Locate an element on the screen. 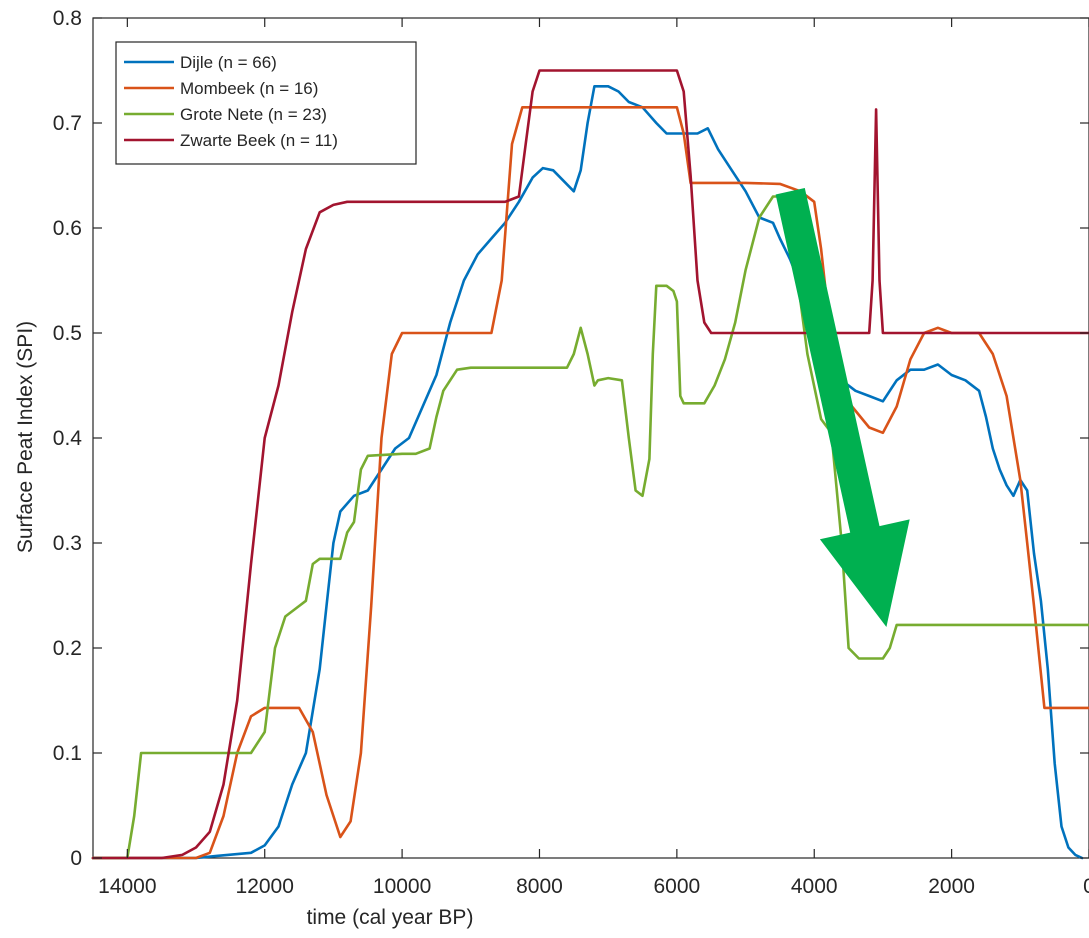 Image resolution: width=1089 pixels, height=938 pixels. x-tick-label: 6000 is located at coordinates (677, 886).